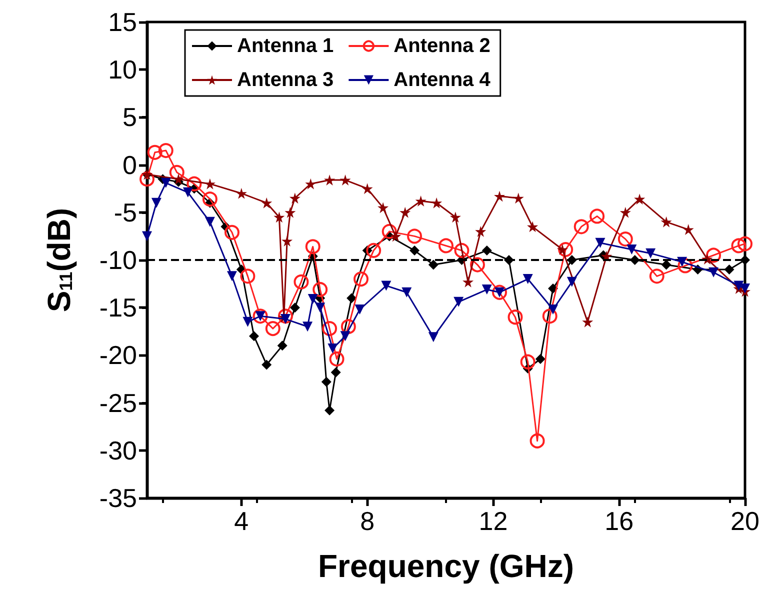 The height and width of the screenshot is (604, 763). I want to click on y-tick-label: -30, so click(118, 450).